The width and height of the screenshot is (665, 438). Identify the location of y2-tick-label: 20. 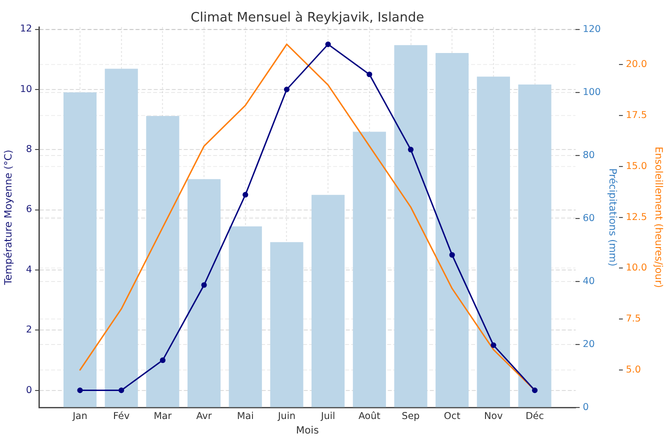
(588, 344).